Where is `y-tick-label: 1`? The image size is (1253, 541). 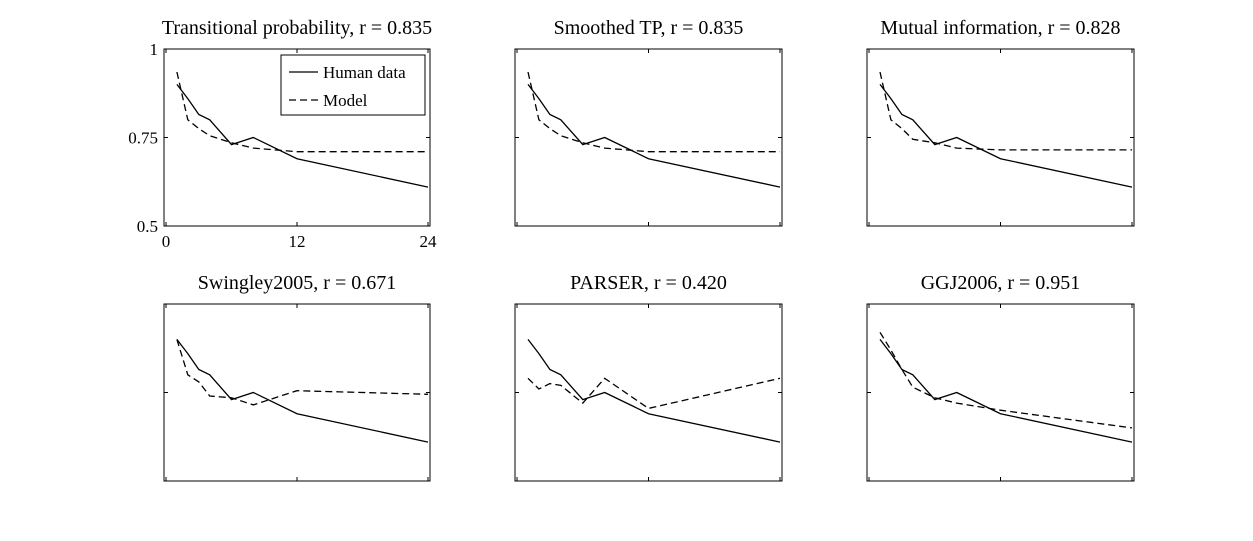 y-tick-label: 1 is located at coordinates (154, 49).